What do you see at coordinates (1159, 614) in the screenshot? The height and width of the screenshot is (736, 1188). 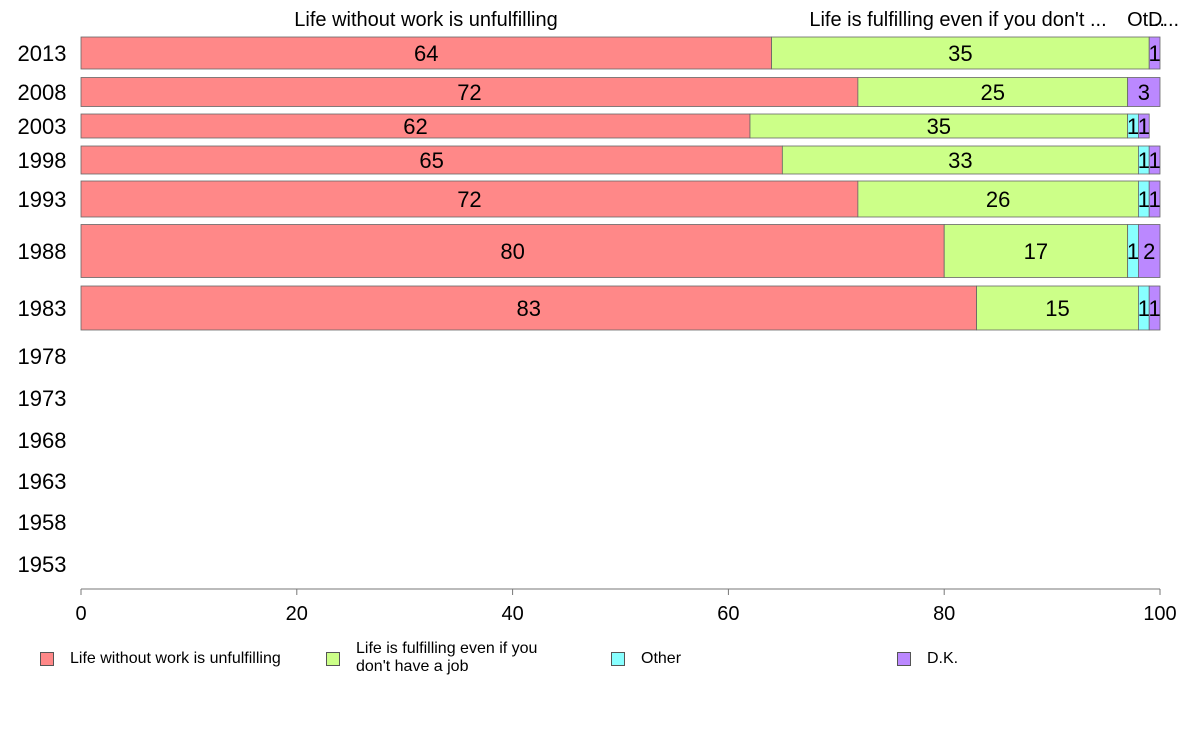 I see `x-tick-label: 100` at bounding box center [1159, 614].